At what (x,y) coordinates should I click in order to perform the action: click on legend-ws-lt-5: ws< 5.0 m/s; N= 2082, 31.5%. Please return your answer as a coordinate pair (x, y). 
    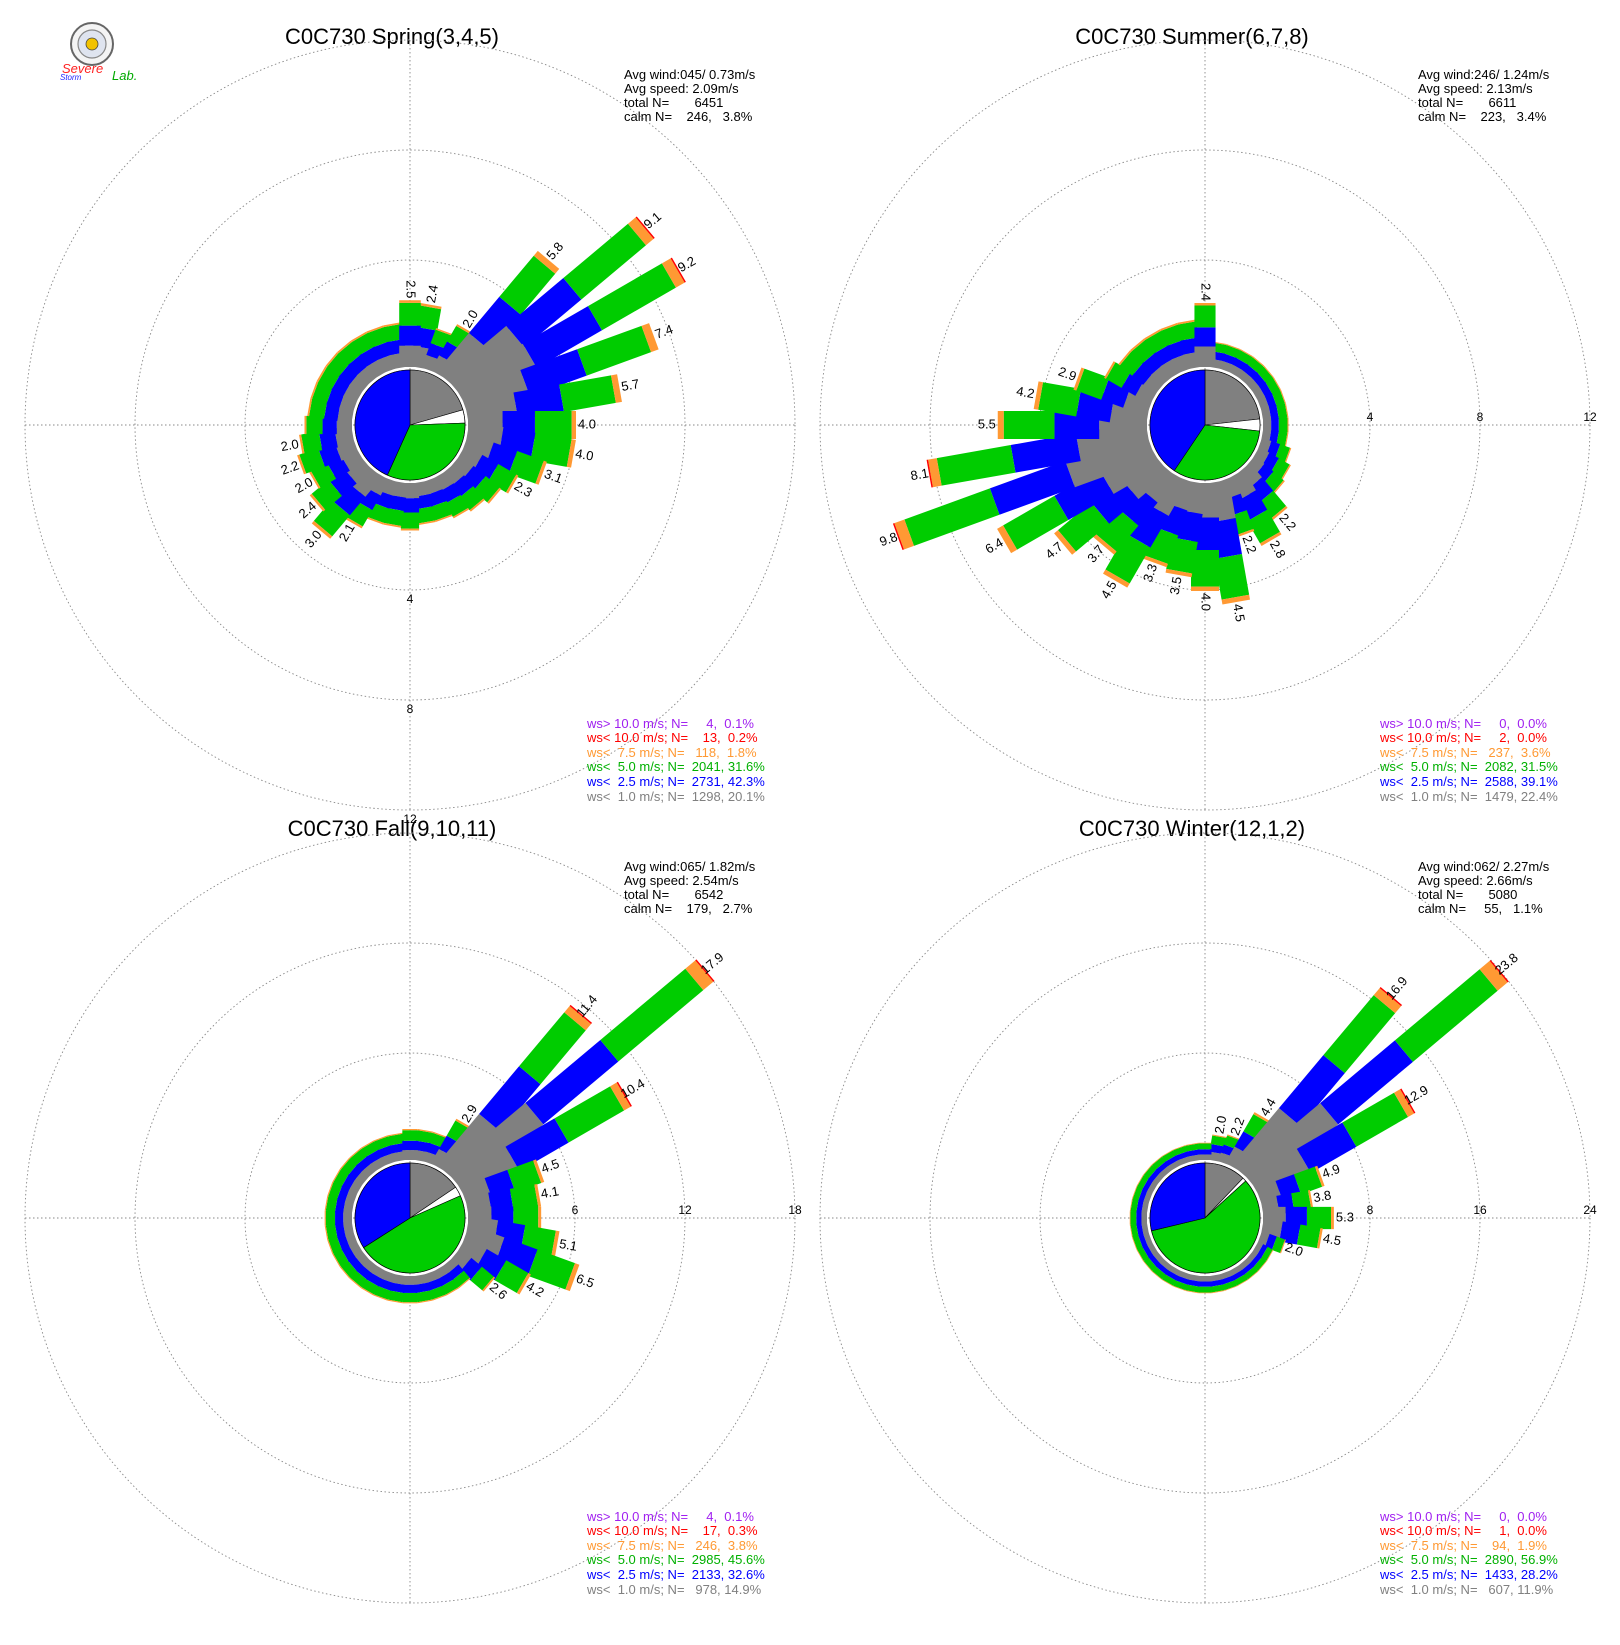
    Looking at the image, I should click on (1468, 766).